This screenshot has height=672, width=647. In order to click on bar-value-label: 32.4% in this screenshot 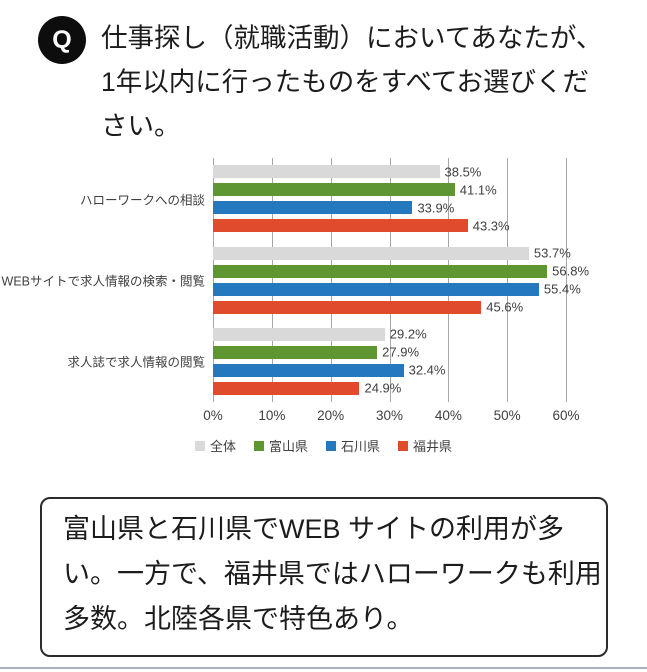, I will do `click(427, 370)`.